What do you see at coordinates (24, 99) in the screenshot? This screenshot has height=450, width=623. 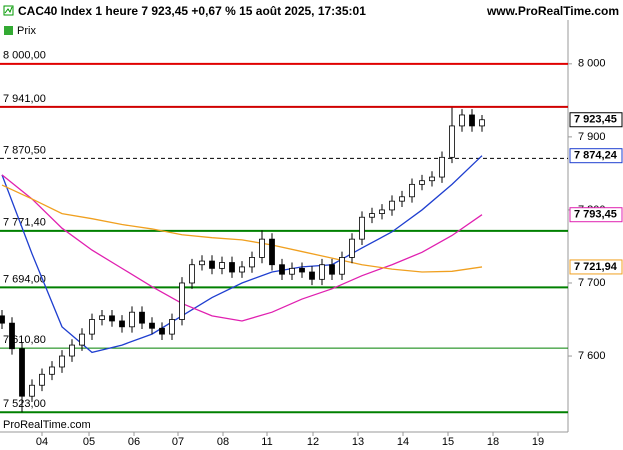 I see `level-label: 7 941,00` at bounding box center [24, 99].